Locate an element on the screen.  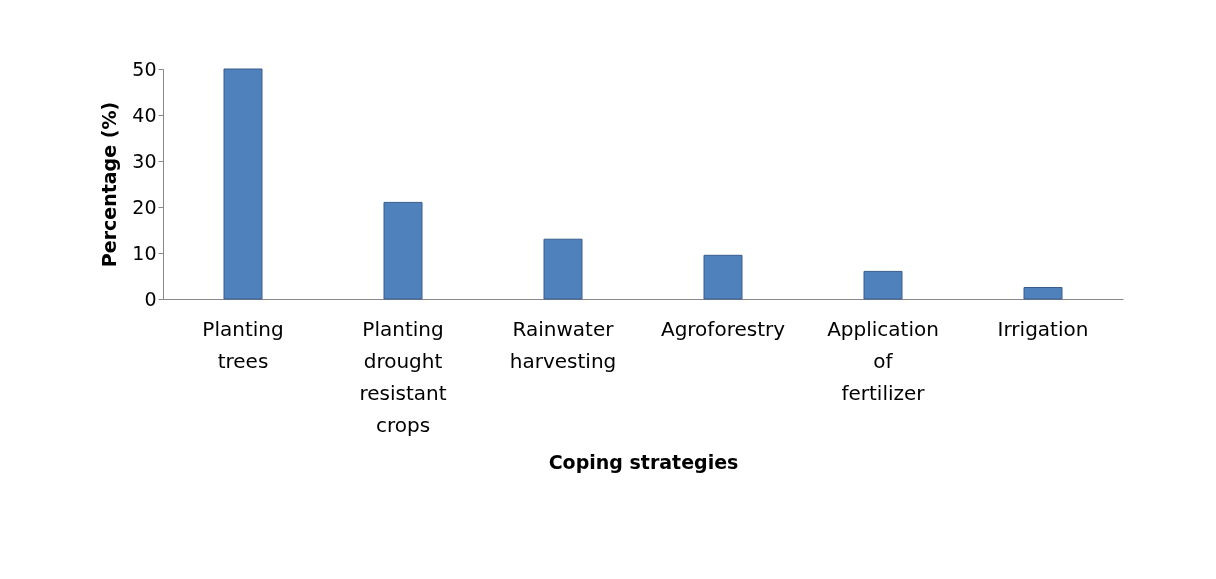
y-axis-title: Percentage (%) is located at coordinates (109, 184).